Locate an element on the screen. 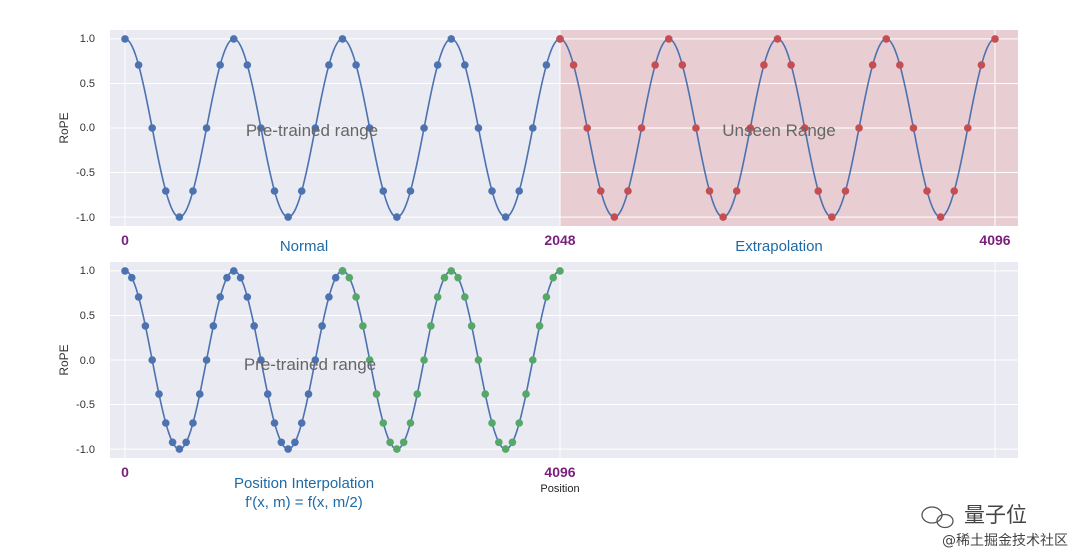 Image resolution: width=1080 pixels, height=558 pixels. bottom-pretrained-annotation: Pre-trained range is located at coordinates (310, 364).